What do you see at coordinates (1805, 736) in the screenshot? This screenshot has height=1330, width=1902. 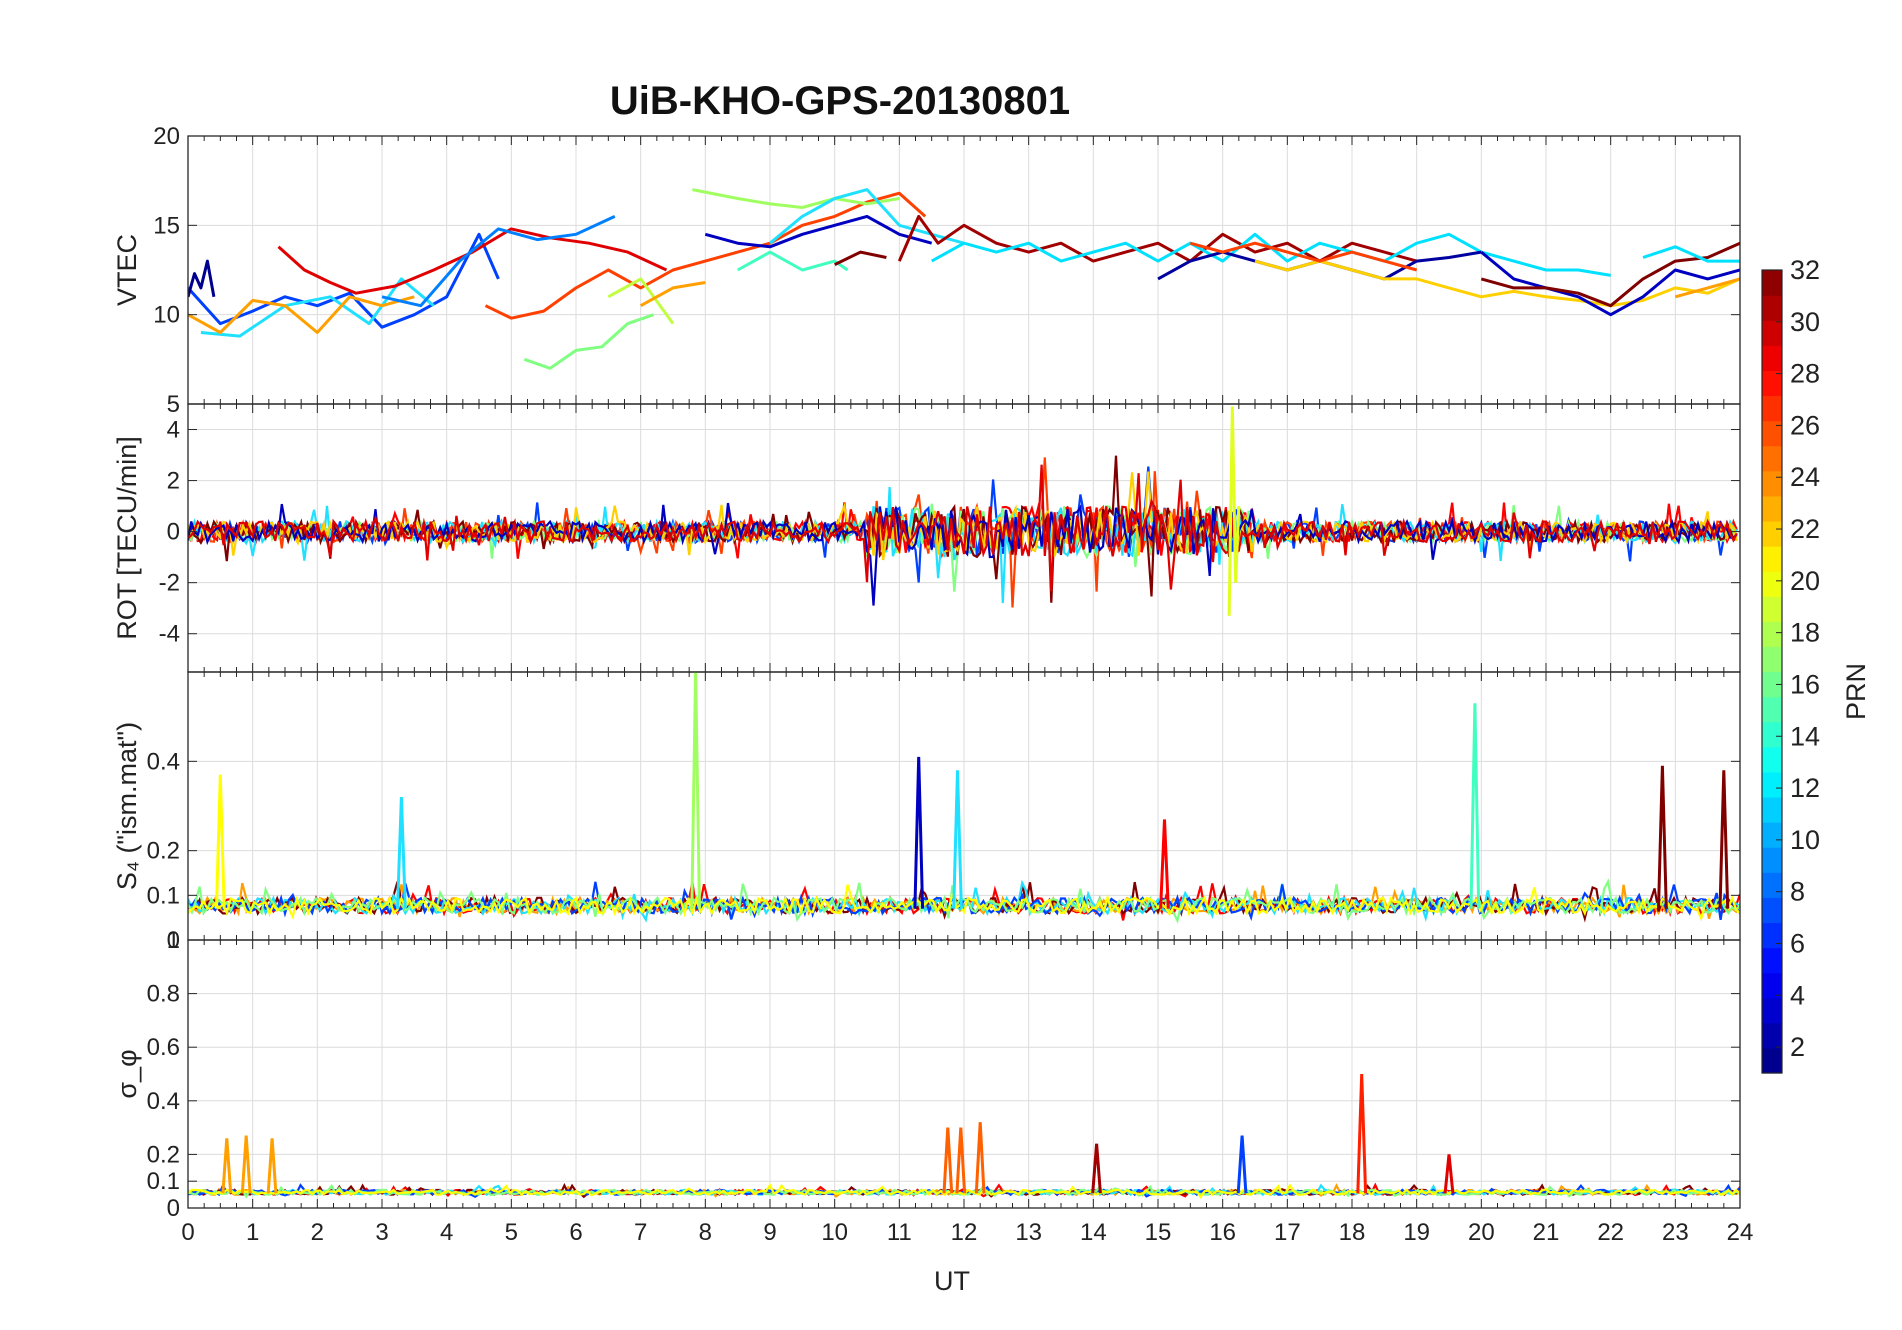 I see `colorbar-tick-label: 14` at bounding box center [1805, 736].